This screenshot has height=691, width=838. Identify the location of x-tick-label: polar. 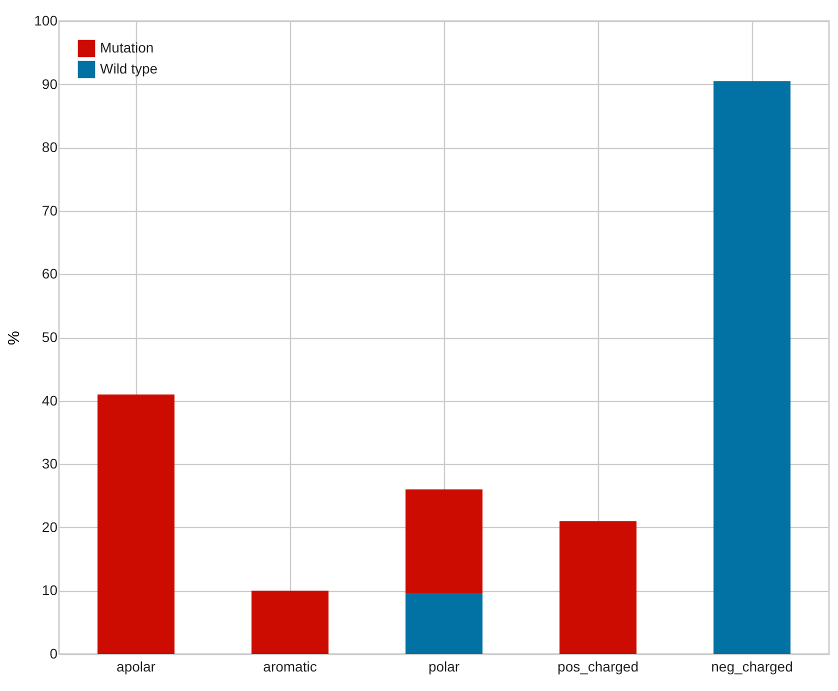
(444, 666).